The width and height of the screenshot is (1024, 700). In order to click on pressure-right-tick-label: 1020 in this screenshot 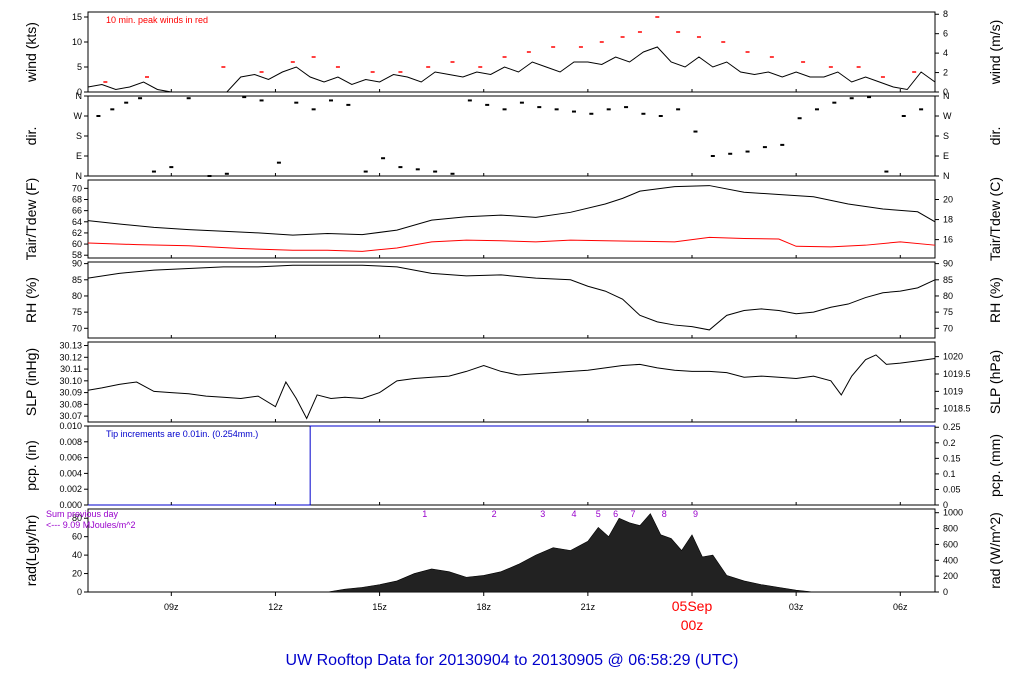, I will do `click(953, 357)`.